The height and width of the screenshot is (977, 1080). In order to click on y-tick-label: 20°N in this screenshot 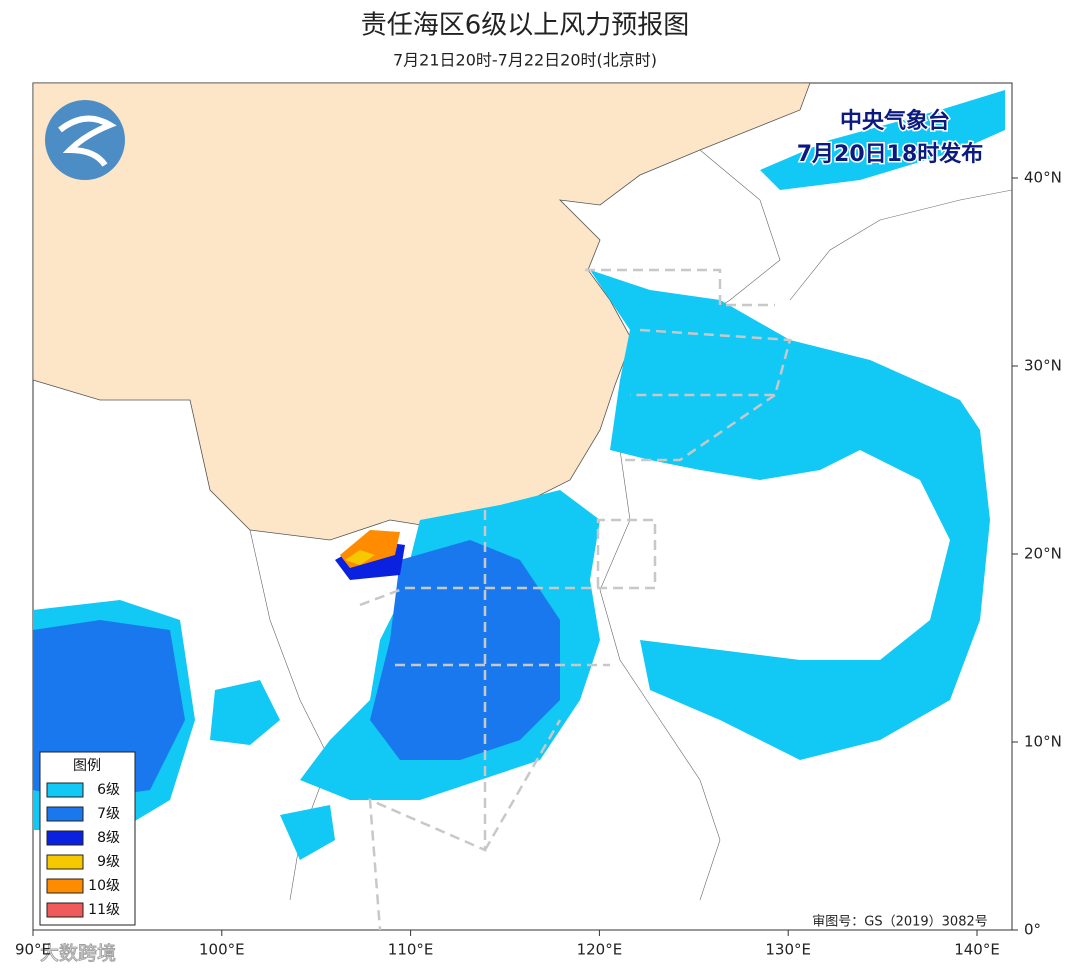, I will do `click(1043, 554)`.